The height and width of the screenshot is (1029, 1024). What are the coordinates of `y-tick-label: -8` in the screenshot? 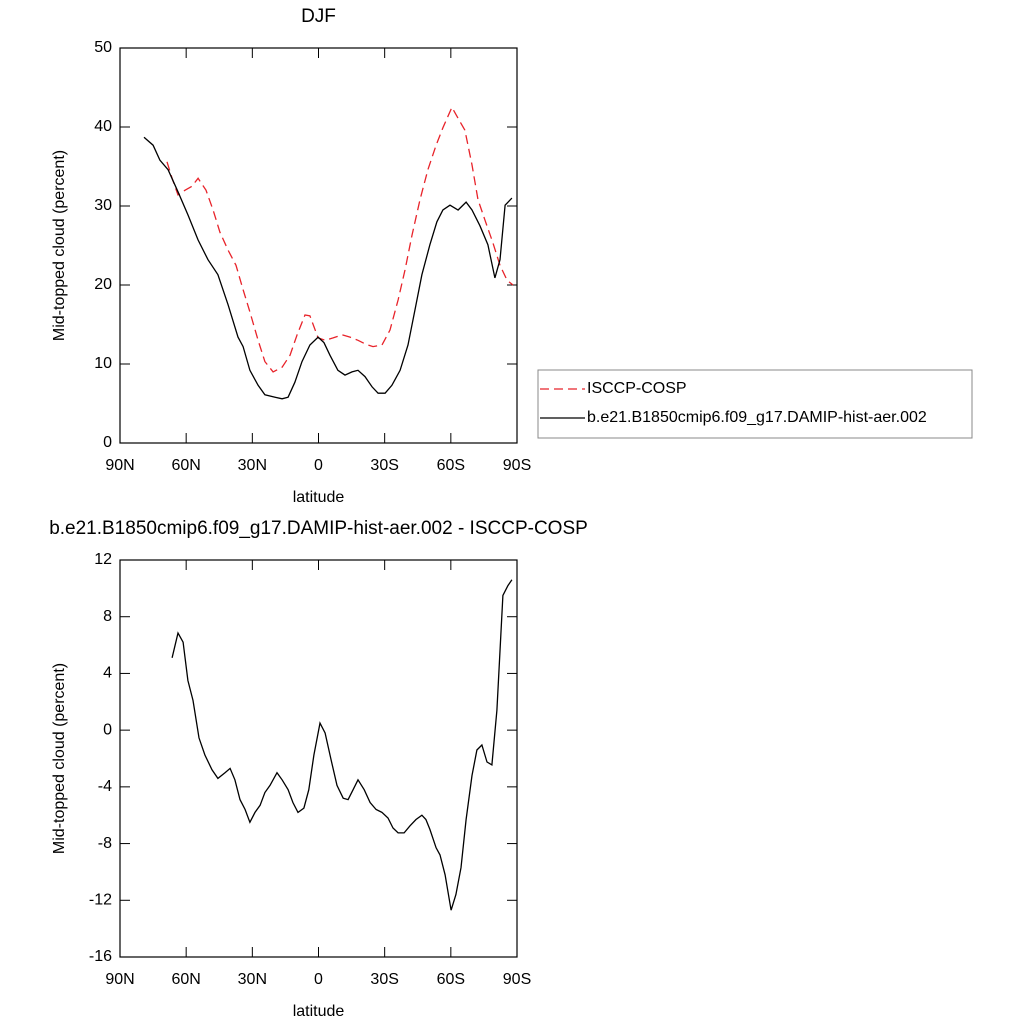 It's located at (105, 843).